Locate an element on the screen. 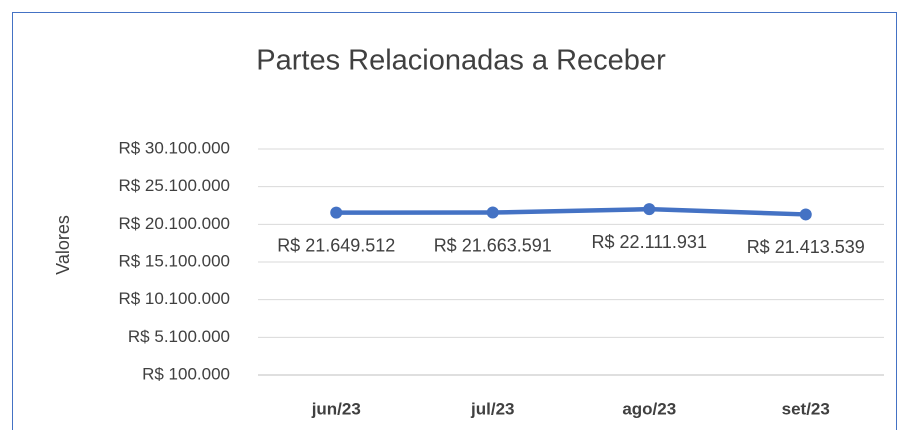 This screenshot has height=430, width=899. x-tick-label: ago/23 is located at coordinates (649, 408).